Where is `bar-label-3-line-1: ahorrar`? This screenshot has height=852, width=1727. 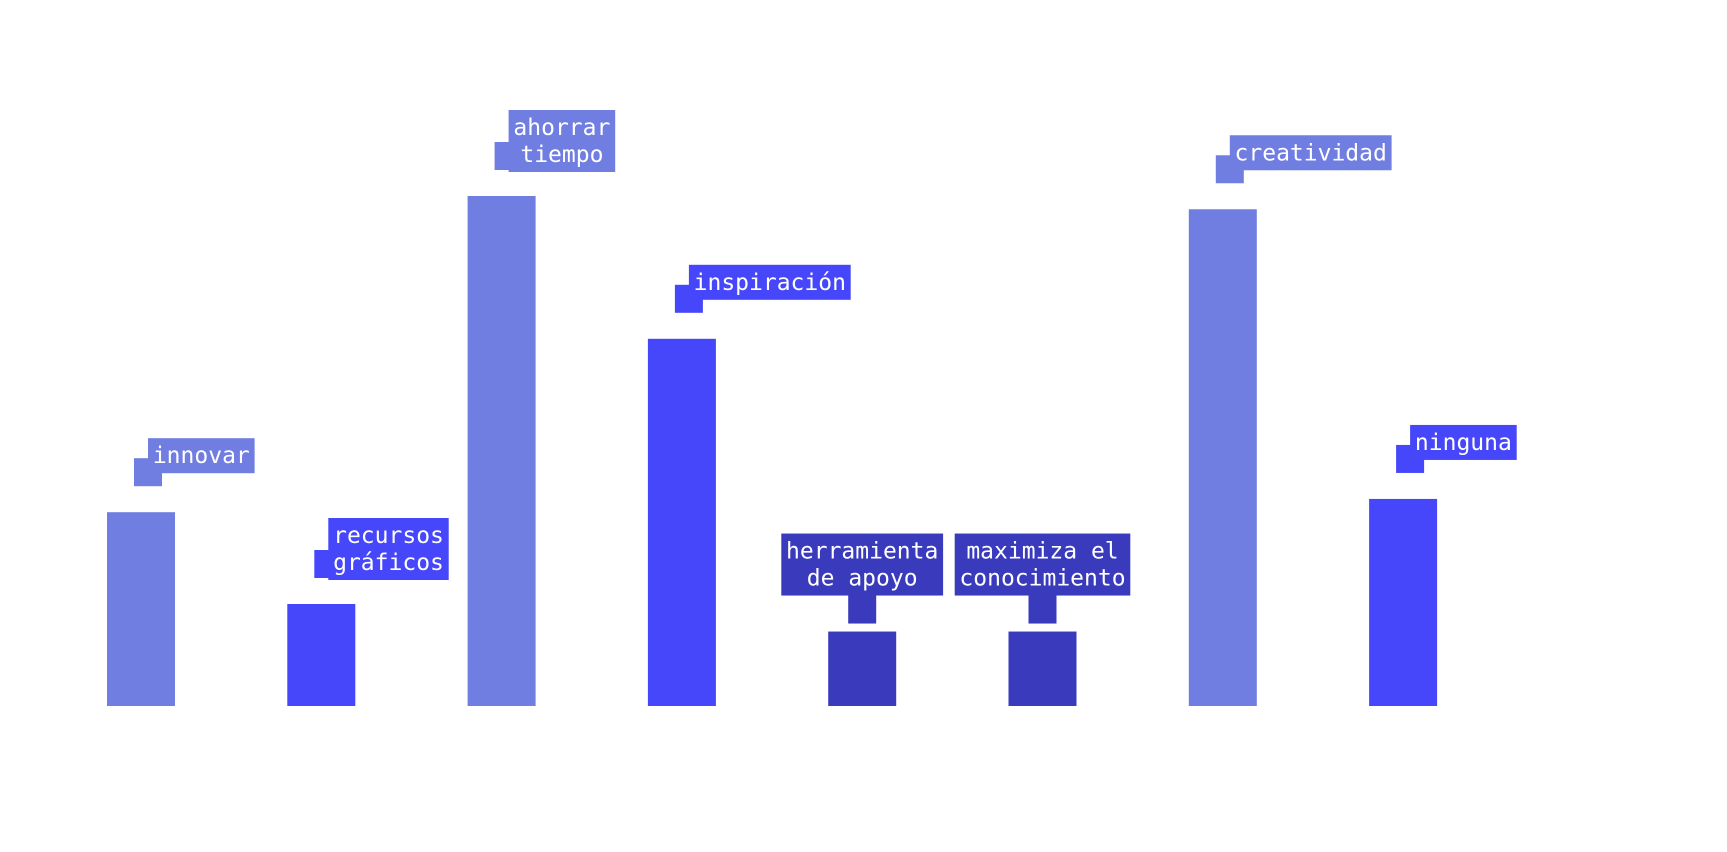 bar-label-3-line-1: ahorrar is located at coordinates (561, 128).